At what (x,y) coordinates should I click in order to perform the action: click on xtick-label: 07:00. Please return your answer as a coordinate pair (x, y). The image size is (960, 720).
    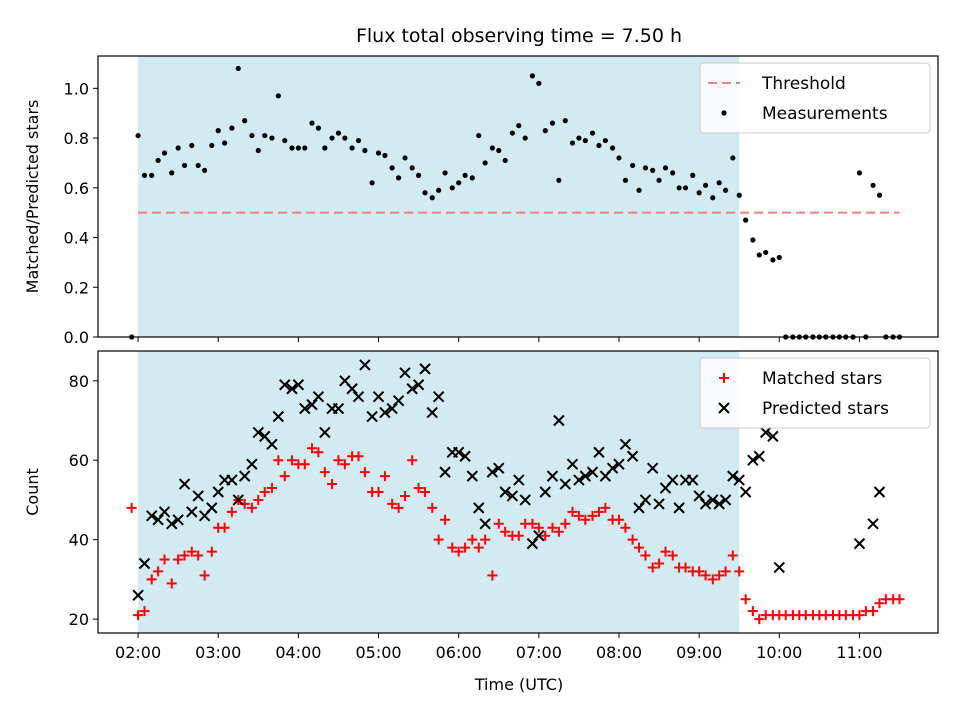
    Looking at the image, I should click on (539, 652).